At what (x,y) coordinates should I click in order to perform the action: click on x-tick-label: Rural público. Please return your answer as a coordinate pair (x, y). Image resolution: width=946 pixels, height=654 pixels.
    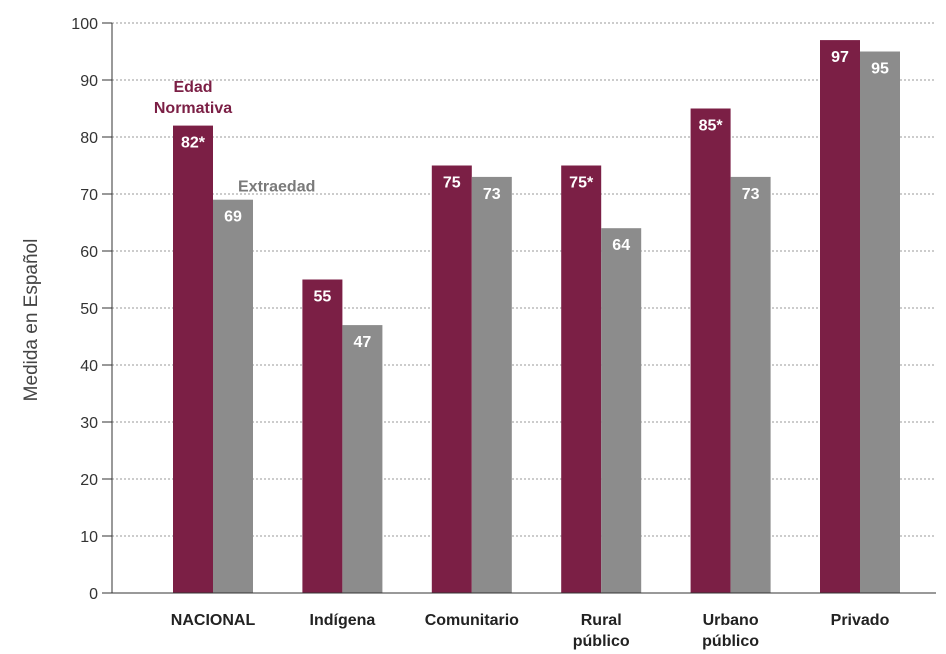
    Looking at the image, I should click on (601, 631).